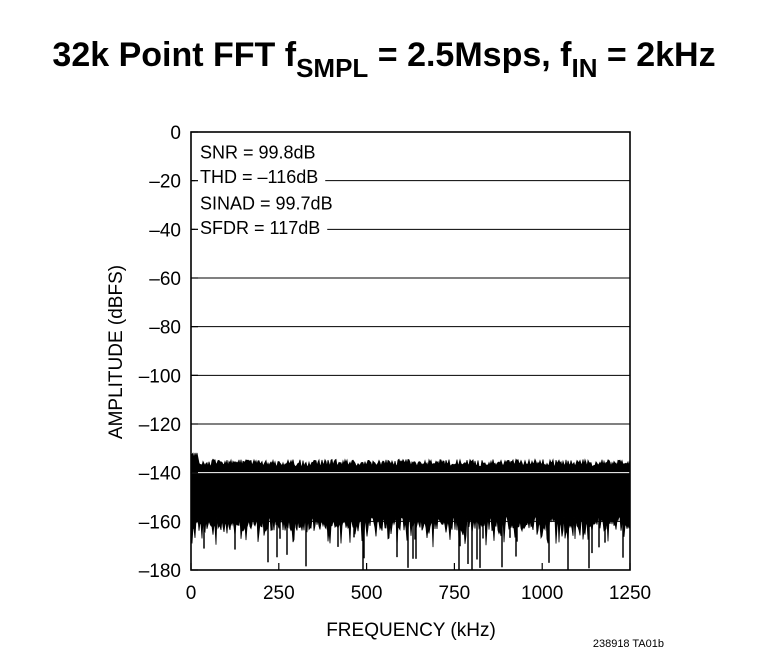 This screenshot has width=770, height=665. What do you see at coordinates (191, 593) in the screenshot?
I see `x-tick-label: 0` at bounding box center [191, 593].